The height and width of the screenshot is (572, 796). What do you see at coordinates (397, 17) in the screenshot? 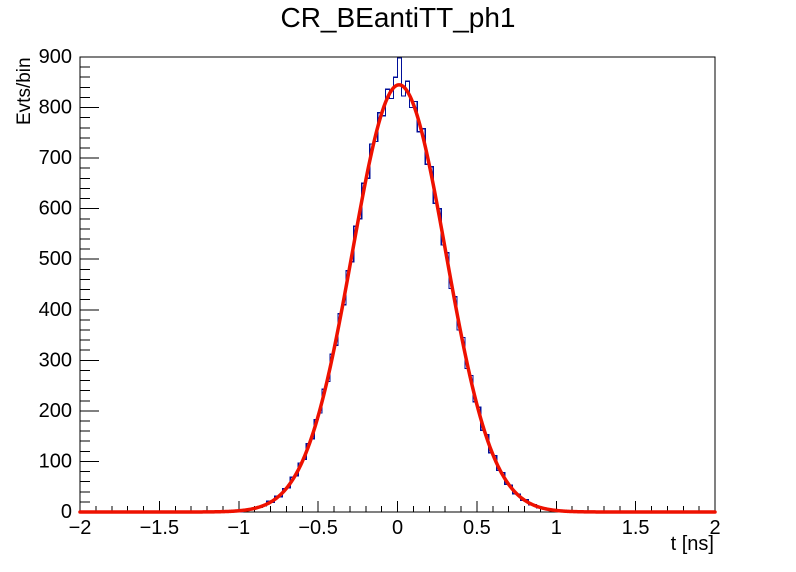
I see `chart-title: CR_BEantiTT_ph1` at bounding box center [397, 17].